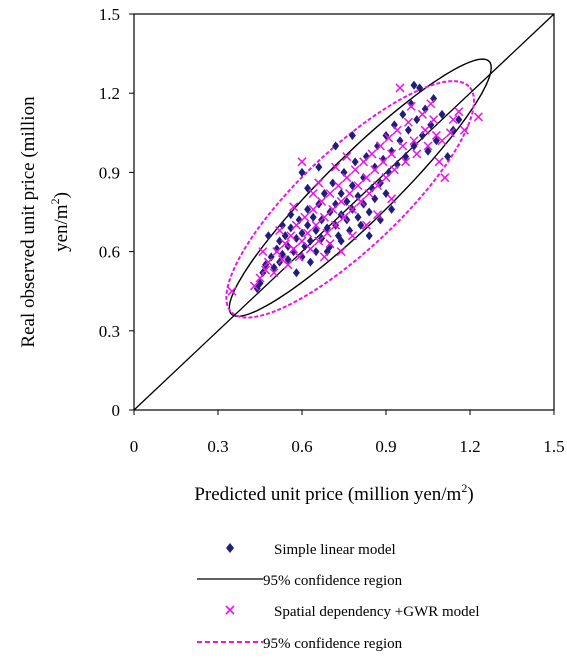 This screenshot has height=669, width=567. I want to click on y-axis-ticks: 0 0.3 0.6 0.9 1.2 1.5, so click(116, 212).